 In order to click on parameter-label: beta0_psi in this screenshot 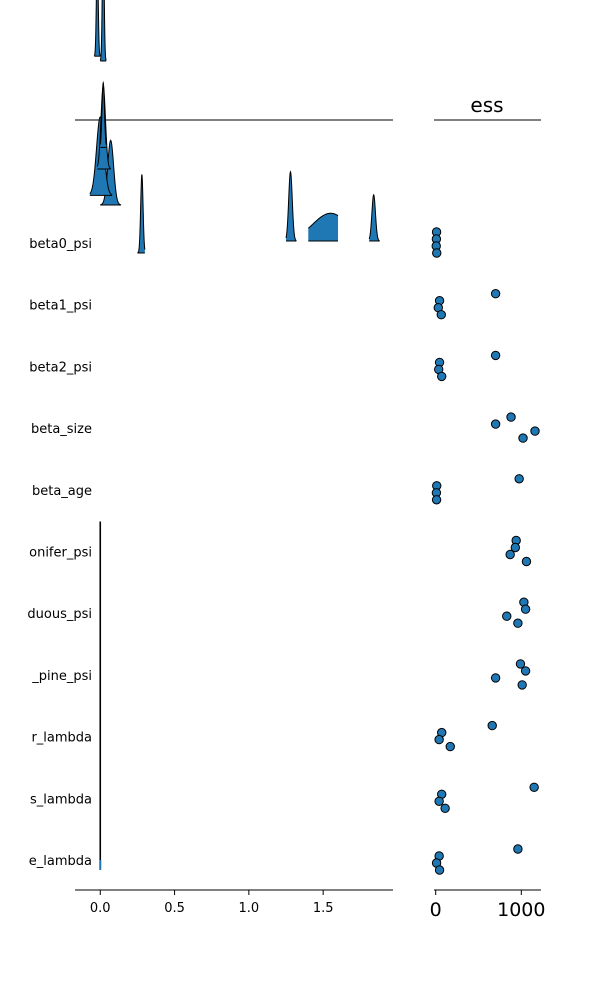, I will do `click(60, 244)`.